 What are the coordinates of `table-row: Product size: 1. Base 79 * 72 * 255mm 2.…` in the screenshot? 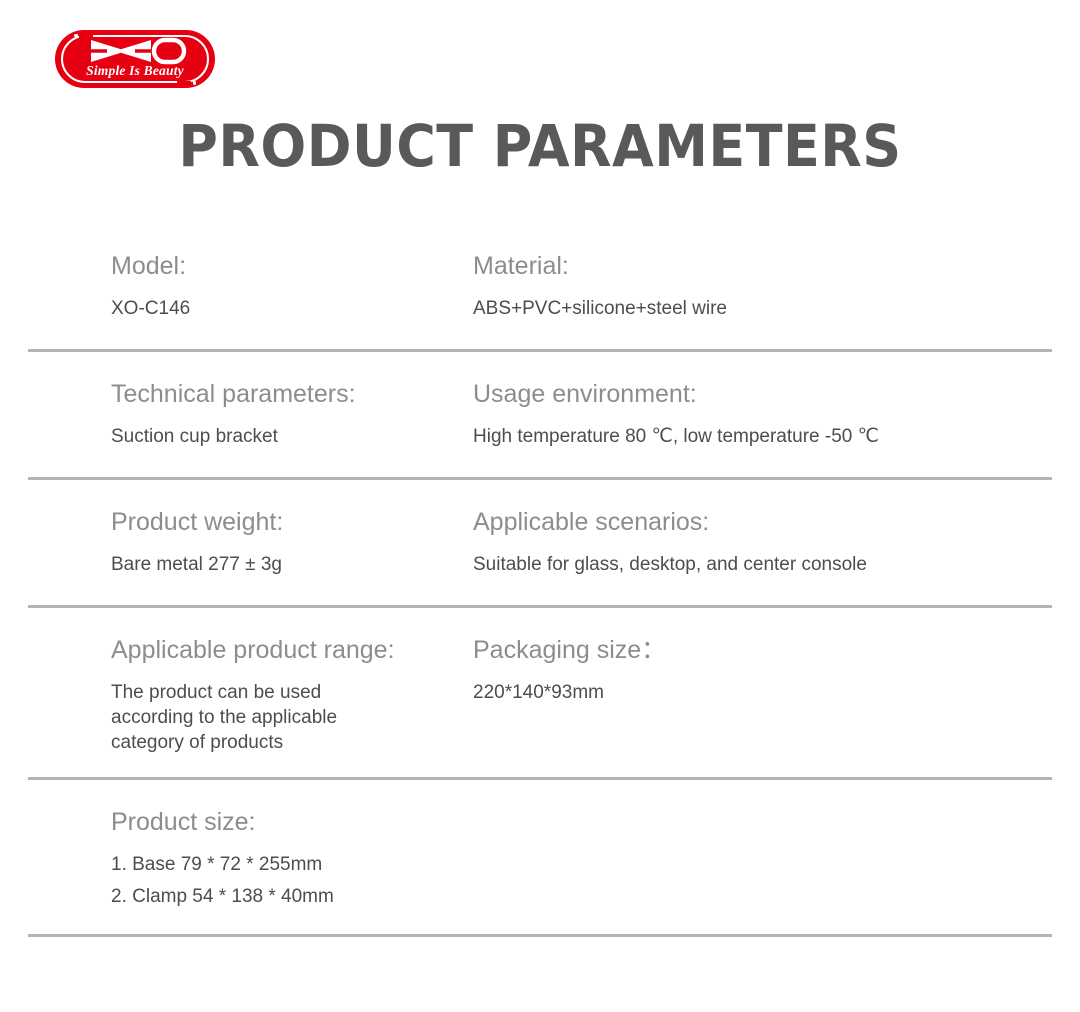 It's located at (540, 858).